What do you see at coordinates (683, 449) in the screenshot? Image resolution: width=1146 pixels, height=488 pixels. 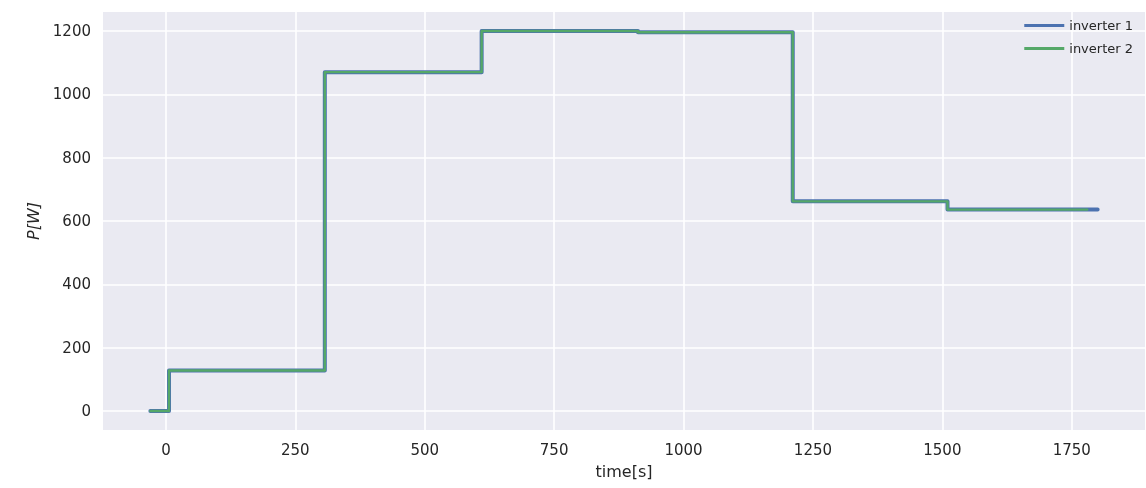 I see `x-tick-label: 1000` at bounding box center [683, 449].